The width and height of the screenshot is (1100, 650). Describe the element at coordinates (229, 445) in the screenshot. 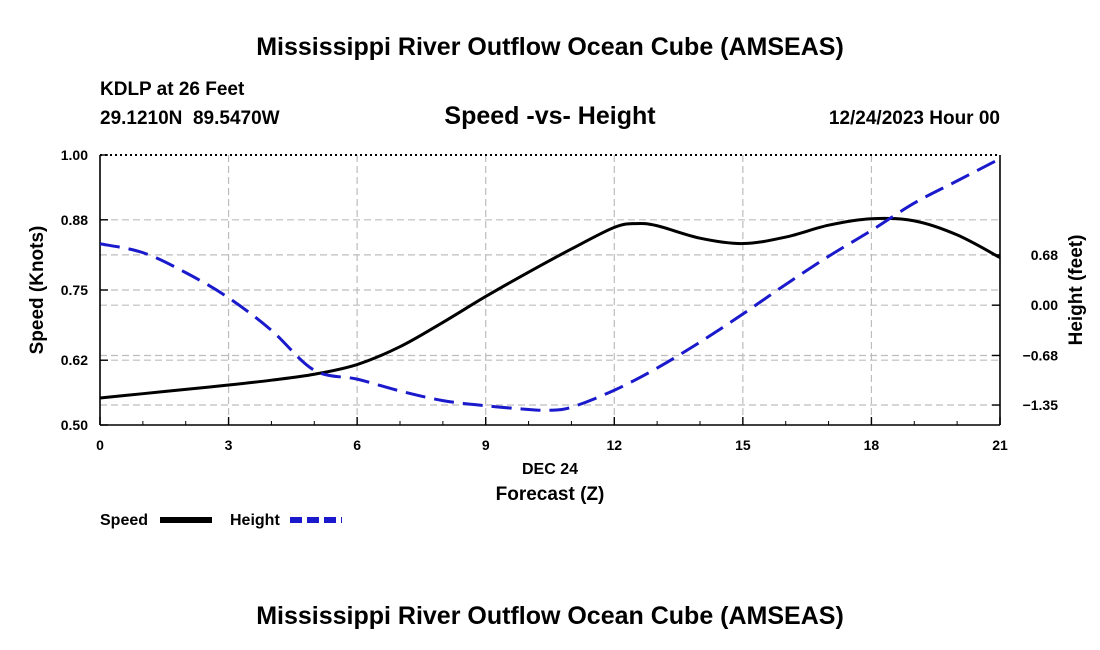

I see `x-tick-label-1: 3` at that location.